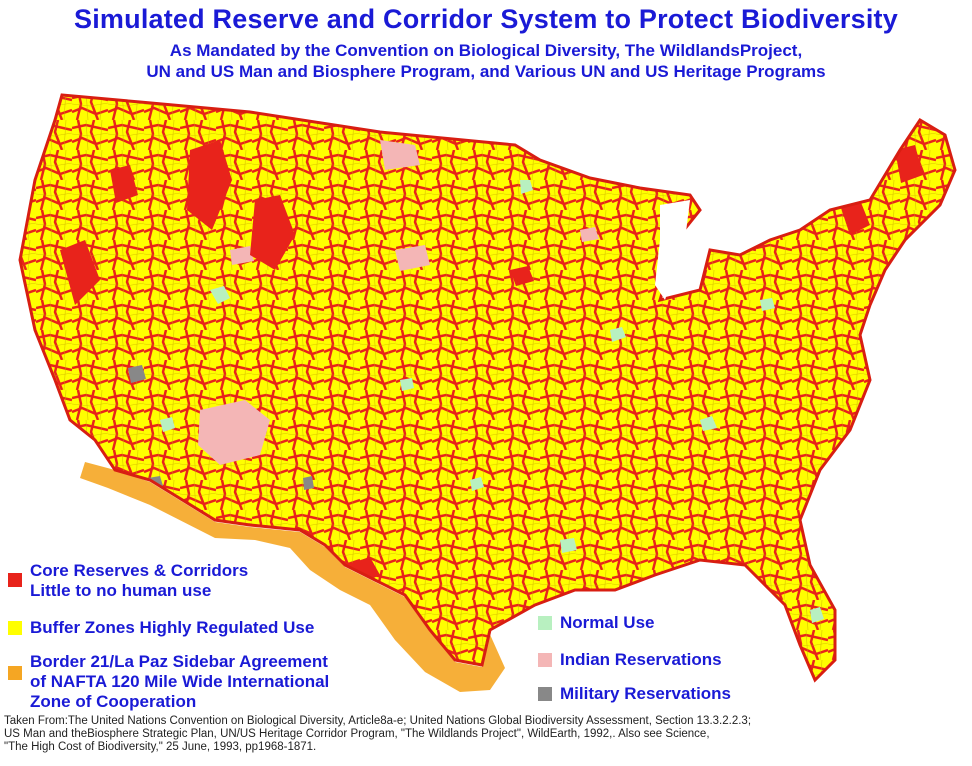 The image size is (972, 766). Describe the element at coordinates (646, 693) in the screenshot. I see `legend-military-line-1: Military Reservations` at that location.